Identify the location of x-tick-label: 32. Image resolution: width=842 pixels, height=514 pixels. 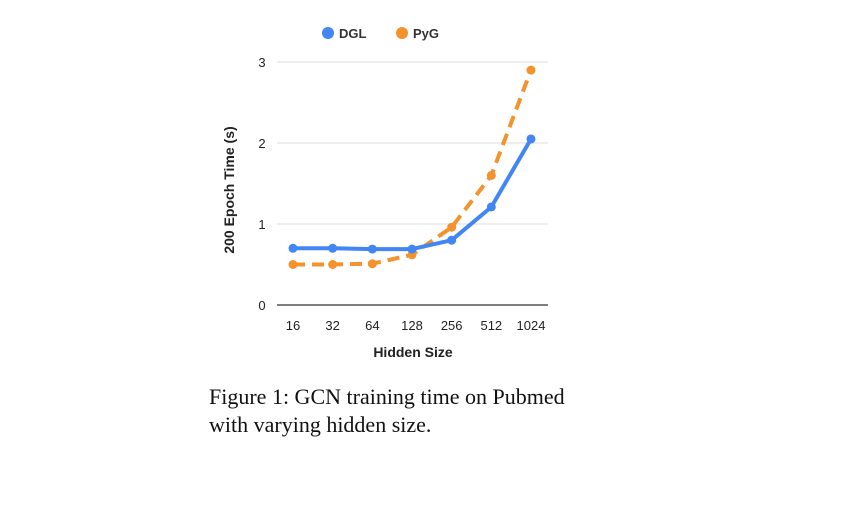
(332, 325).